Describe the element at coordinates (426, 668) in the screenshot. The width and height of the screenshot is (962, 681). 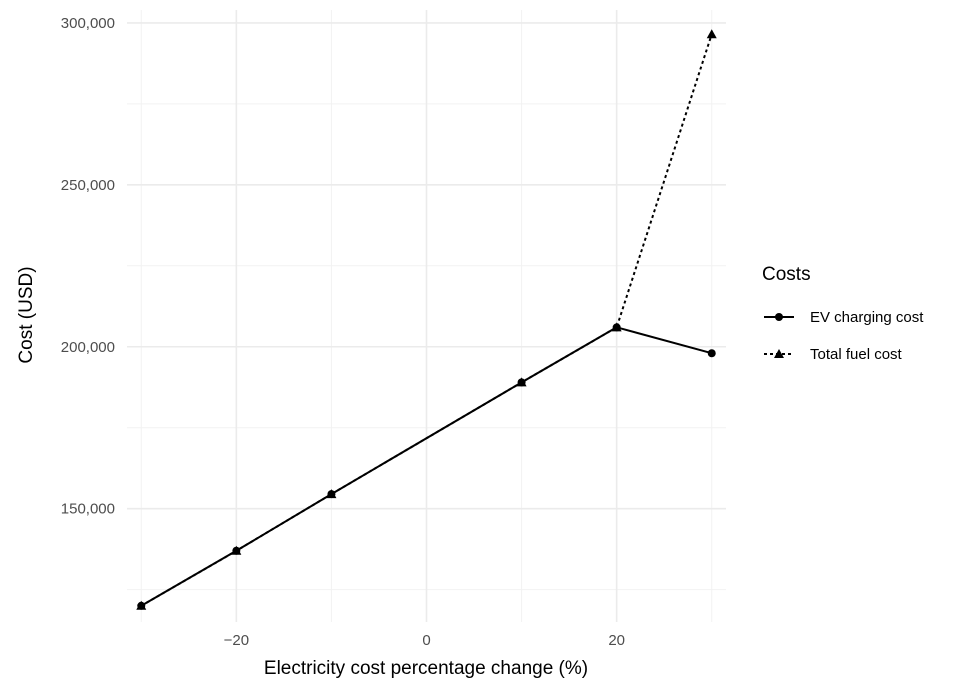
I see `x-axis-title: Electricity cost percentage change (%)` at that location.